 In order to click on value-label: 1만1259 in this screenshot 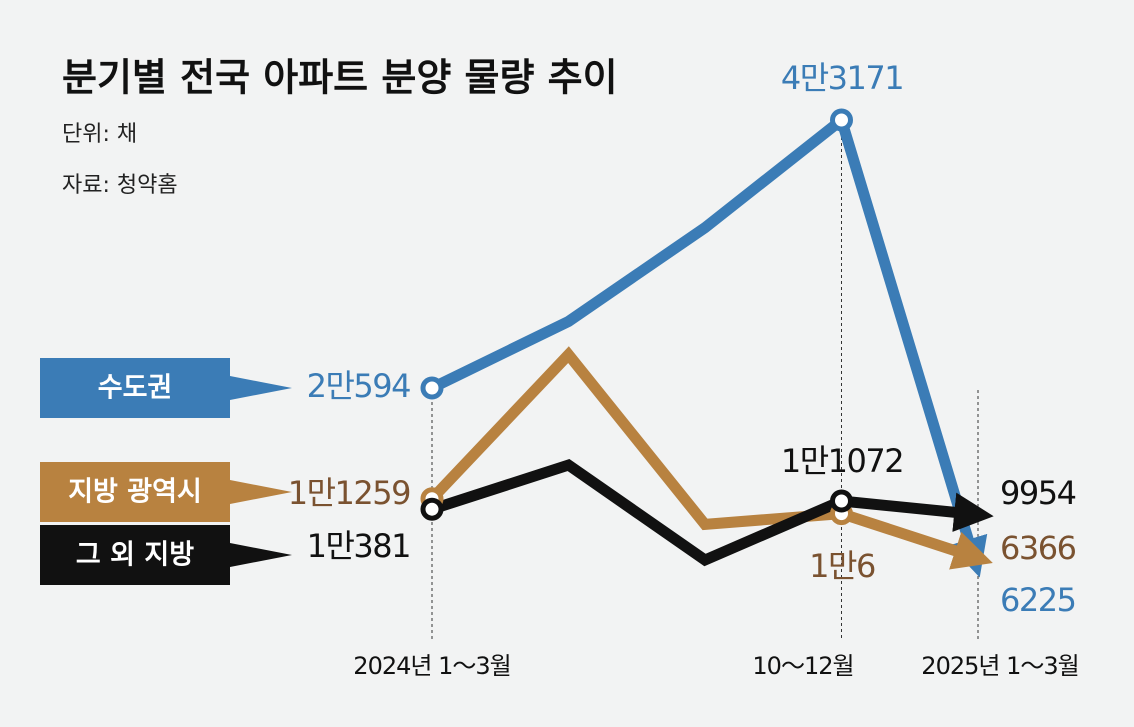, I will do `click(349, 493)`.